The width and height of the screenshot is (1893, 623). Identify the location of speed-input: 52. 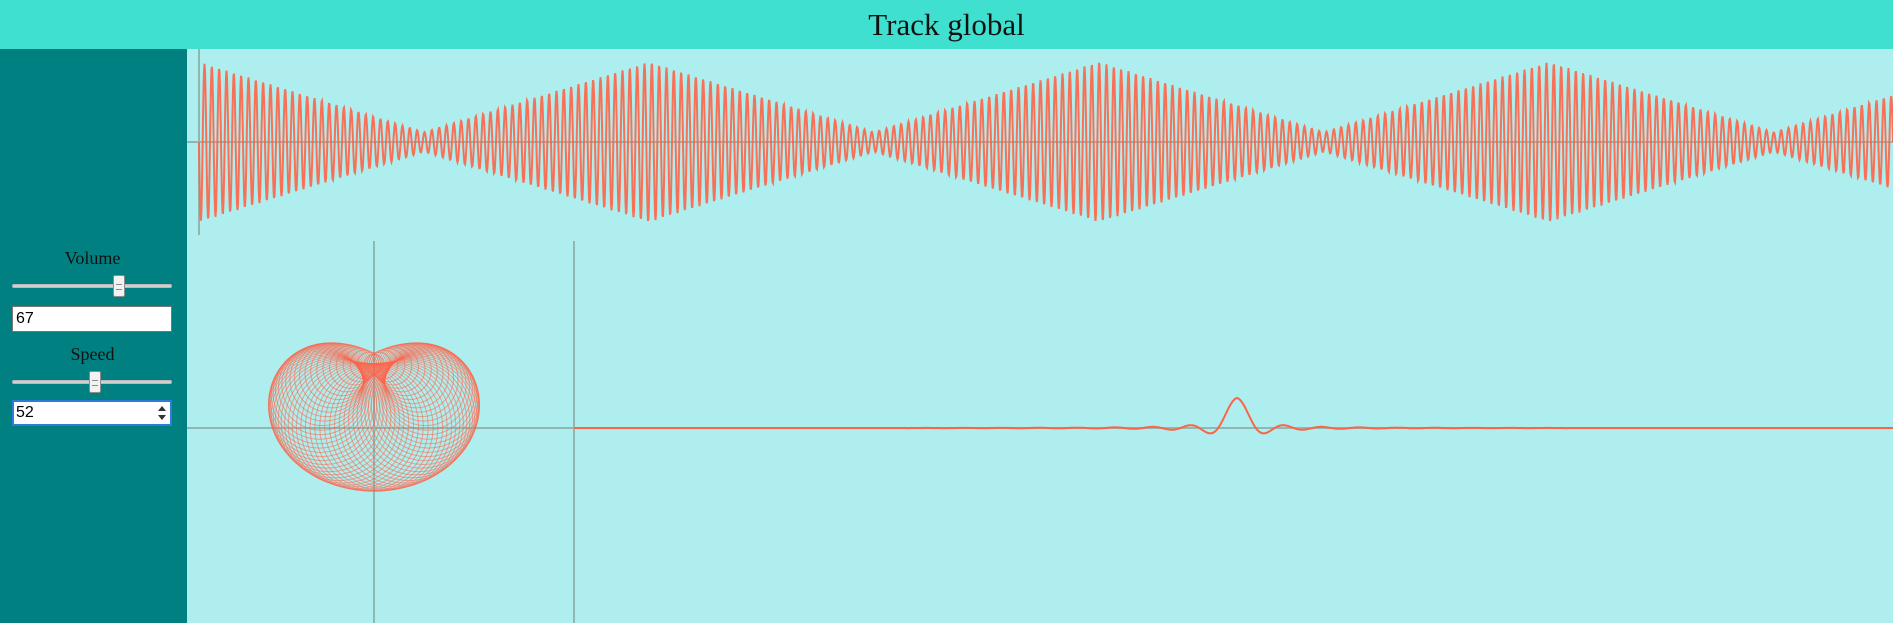
(92, 413).